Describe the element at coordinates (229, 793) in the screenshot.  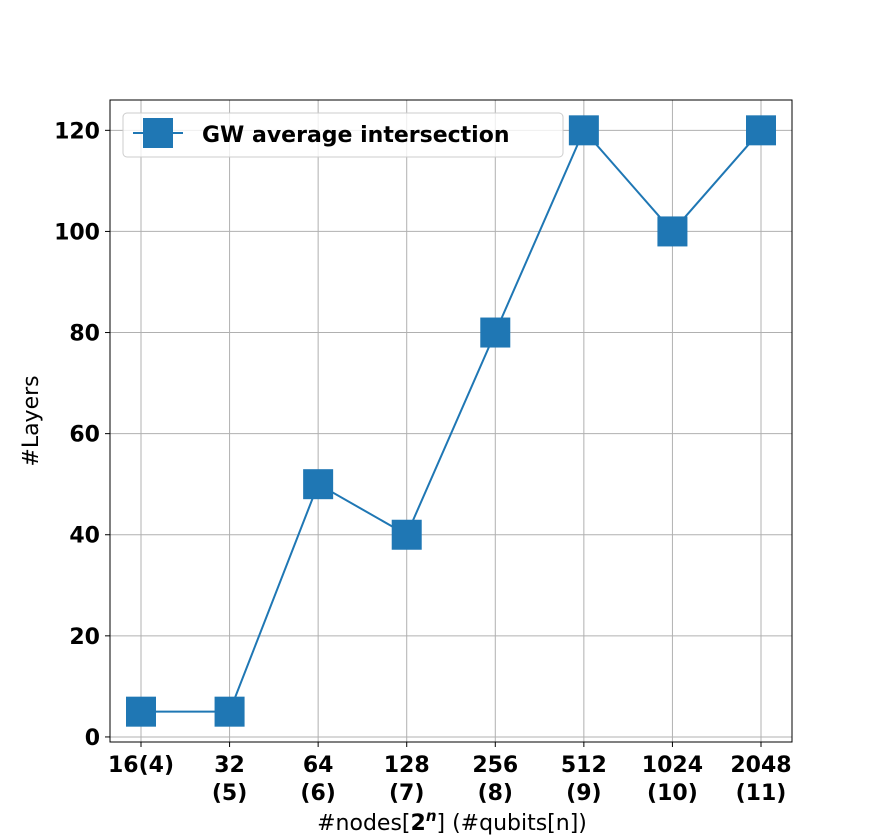
I see `x-tick-label: (5)` at that location.